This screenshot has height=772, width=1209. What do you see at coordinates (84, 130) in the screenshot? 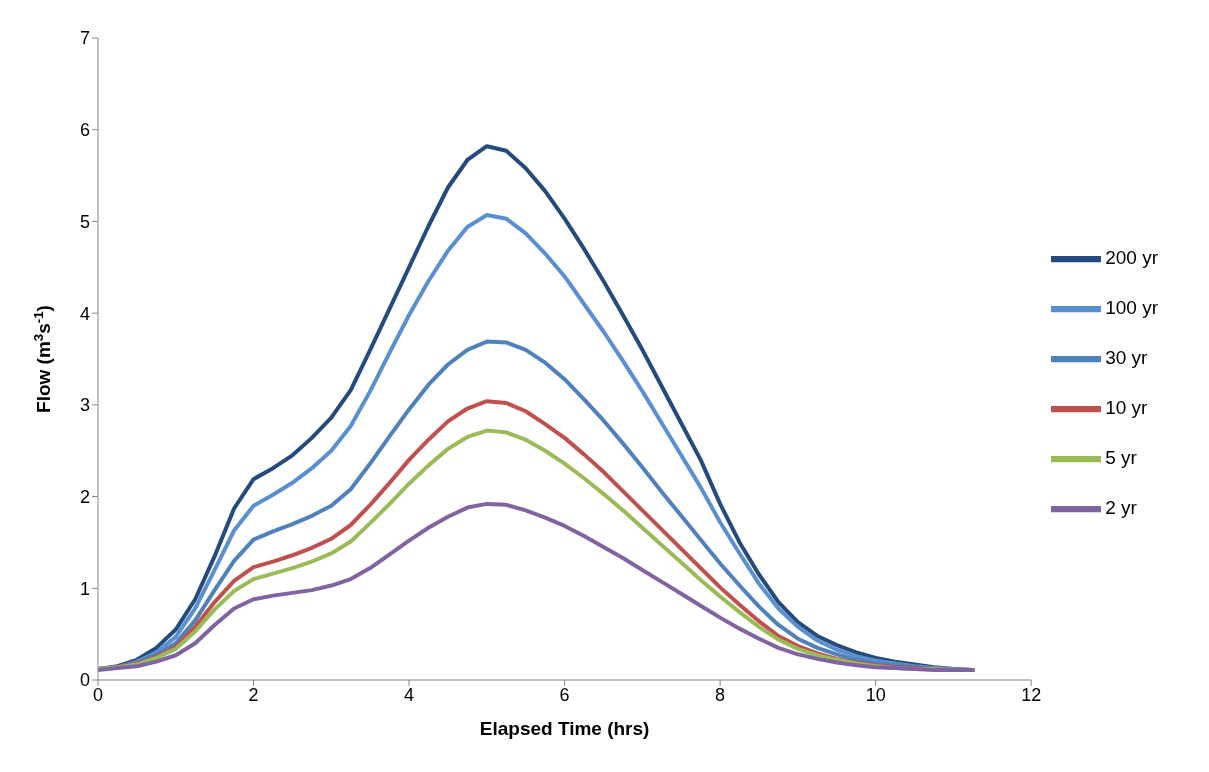
I see `y-tick-label: 6` at bounding box center [84, 130].